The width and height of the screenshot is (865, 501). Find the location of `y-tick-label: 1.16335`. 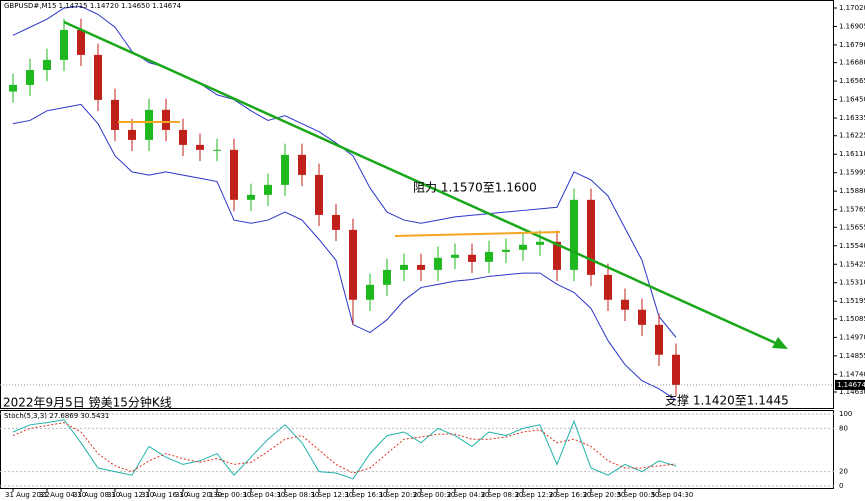

y-tick-label: 1.16335 is located at coordinates (852, 118).